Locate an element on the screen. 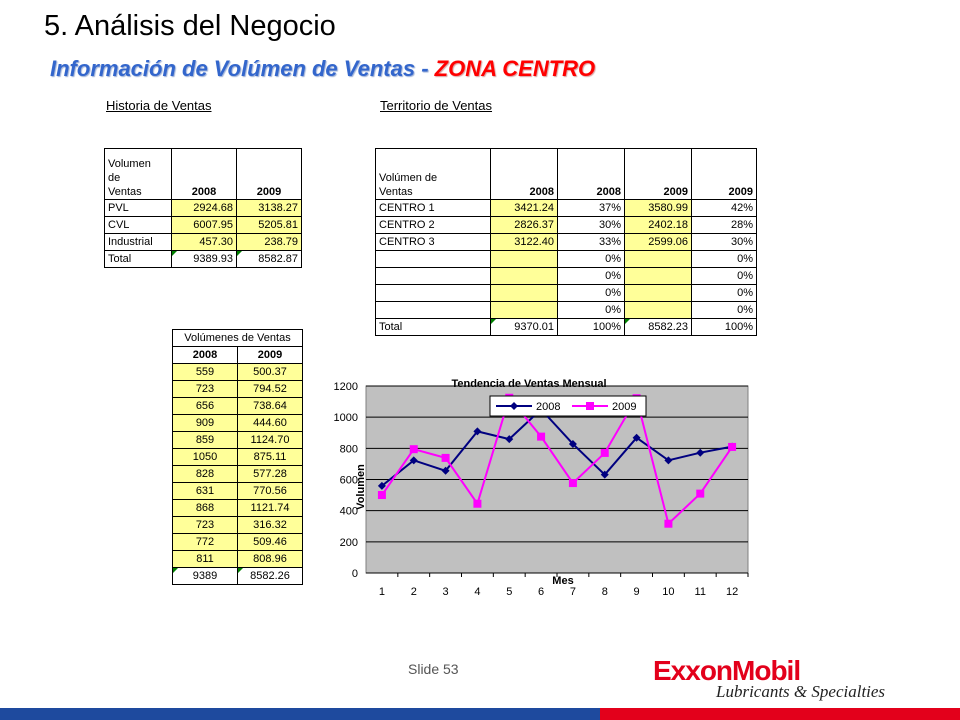 Image resolution: width=960 pixels, height=720 pixels. mensual-head-2008: 2008 is located at coordinates (205, 355).